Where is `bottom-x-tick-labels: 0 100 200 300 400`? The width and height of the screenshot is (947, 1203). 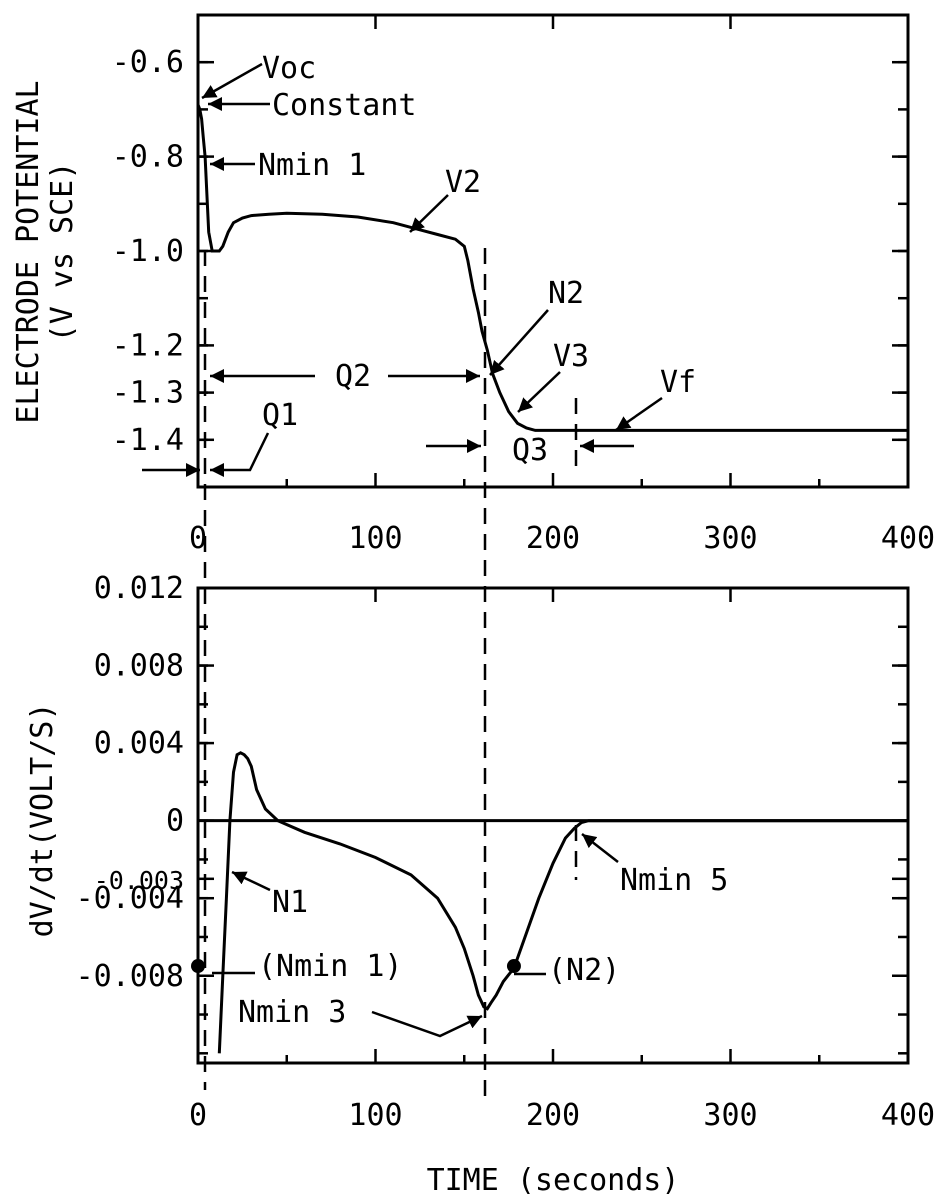 bottom-x-tick-labels: 0 100 200 300 400 is located at coordinates (562, 1115).